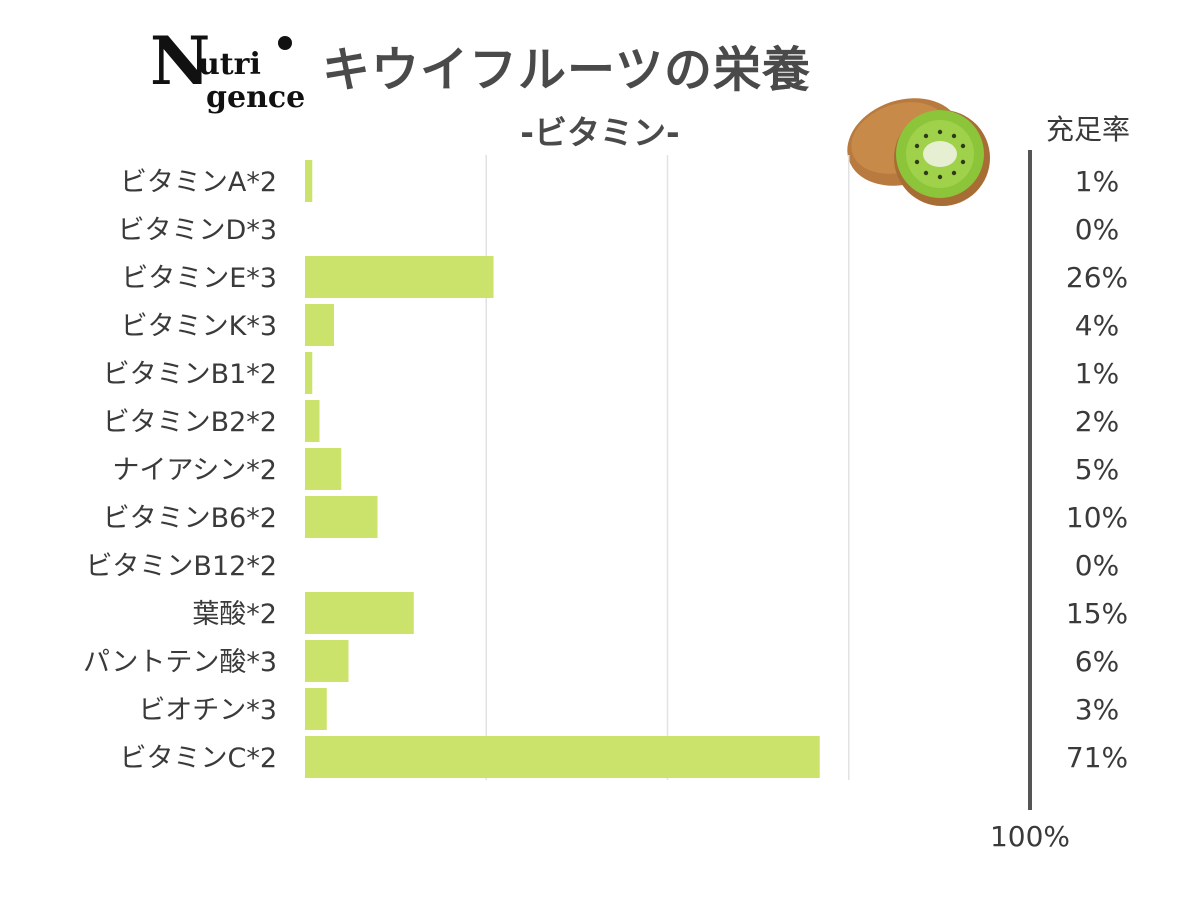 Image resolution: width=1200 pixels, height=900 pixels. Describe the element at coordinates (199, 326) in the screenshot. I see `category-label-4: ビタミンK*3` at that location.